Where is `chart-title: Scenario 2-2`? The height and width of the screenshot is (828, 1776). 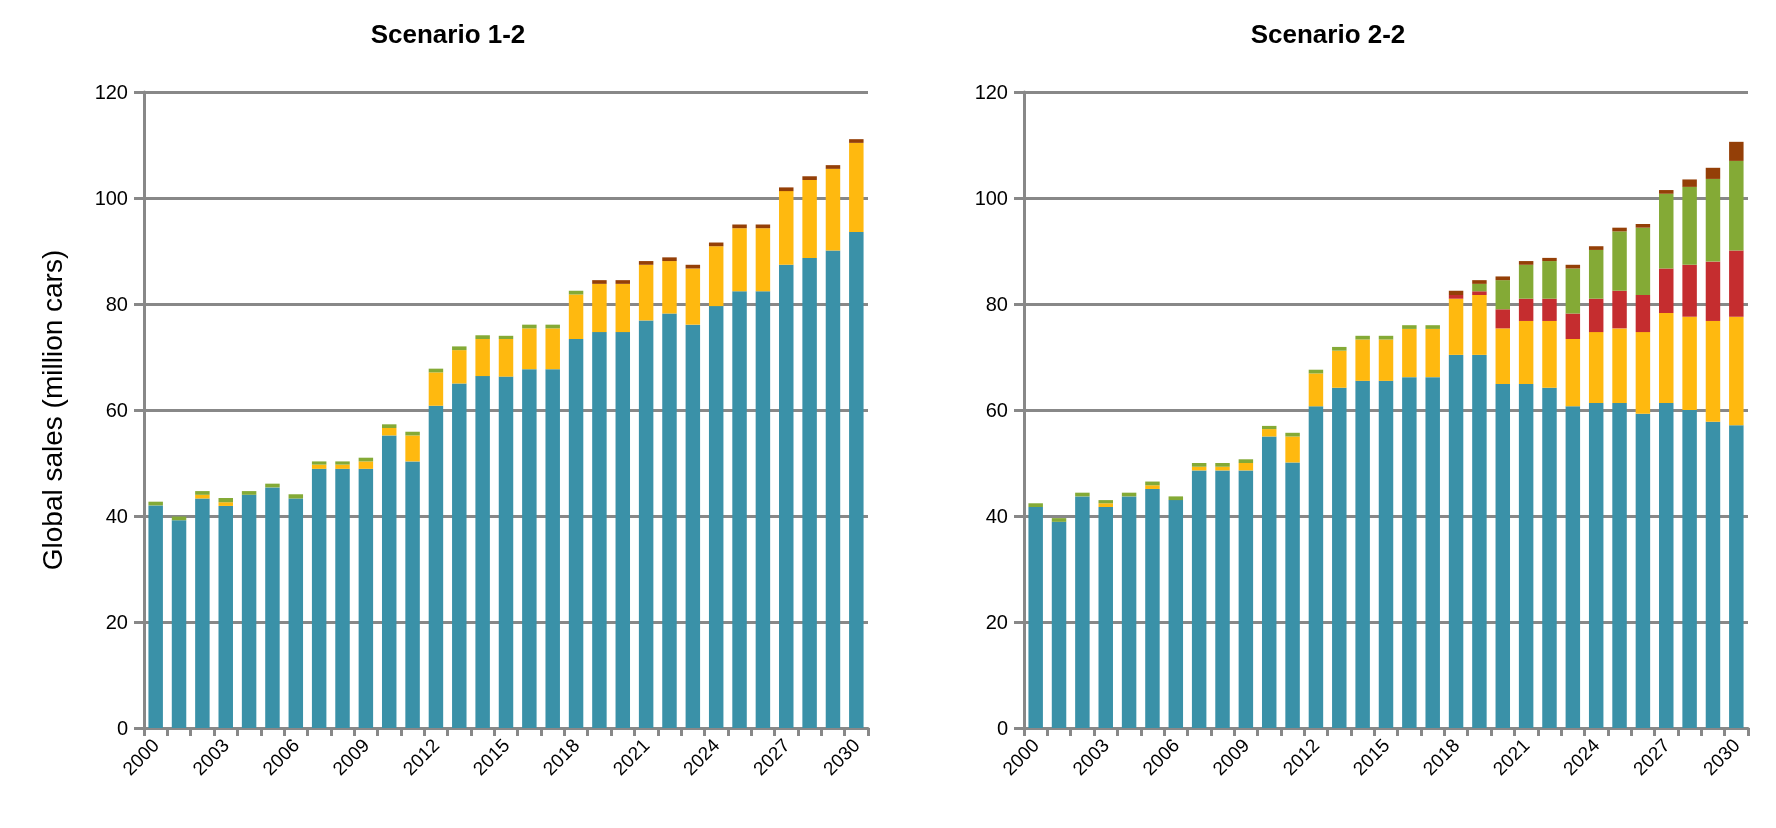 chart-title: Scenario 2-2 is located at coordinates (1328, 34).